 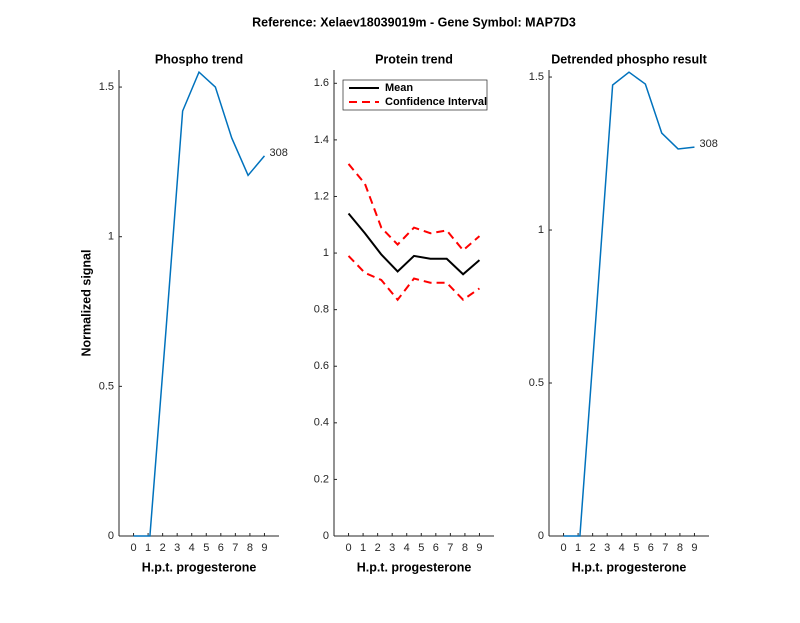 I want to click on legend-label: Mean, so click(x=399, y=88).